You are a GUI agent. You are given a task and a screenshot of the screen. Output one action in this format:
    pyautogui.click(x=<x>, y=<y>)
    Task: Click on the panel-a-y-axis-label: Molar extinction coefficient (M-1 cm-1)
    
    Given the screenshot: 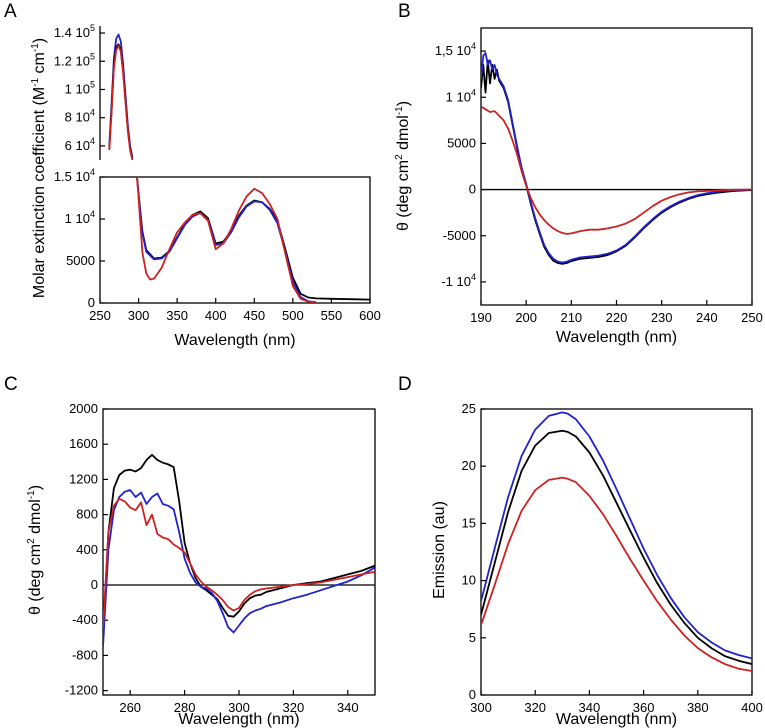 What is the action you would take?
    pyautogui.click(x=39, y=168)
    